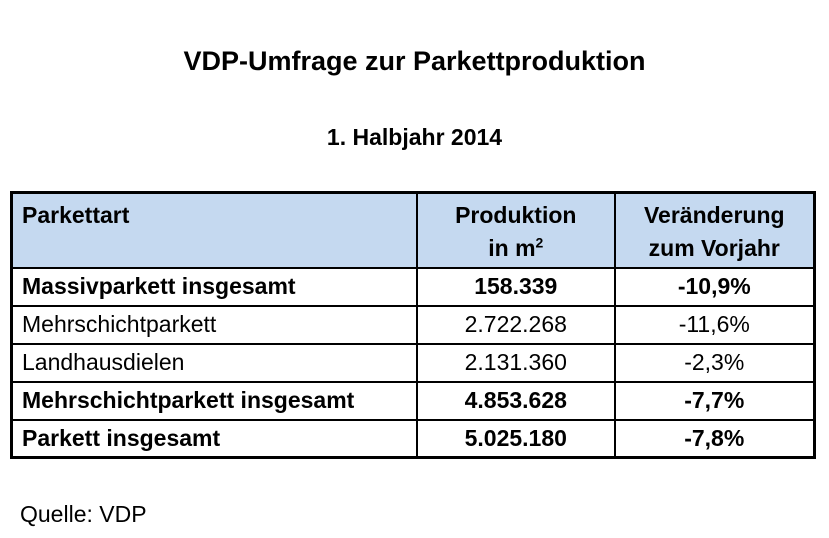  Describe the element at coordinates (516, 400) in the screenshot. I see `production-value: 4.853.628` at that location.